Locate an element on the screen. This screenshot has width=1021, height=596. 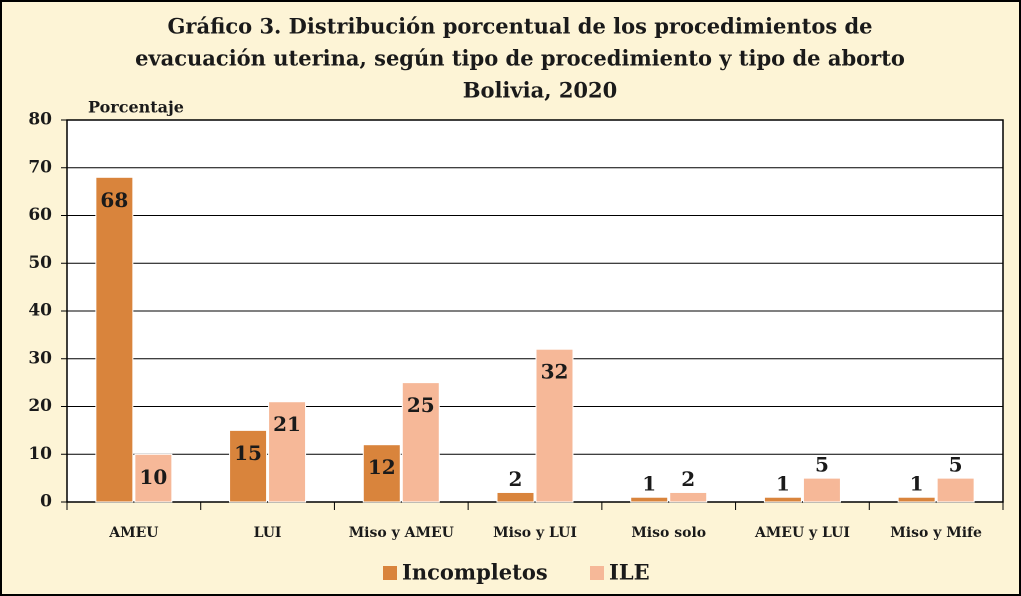
data-label: 10 is located at coordinates (153, 477).